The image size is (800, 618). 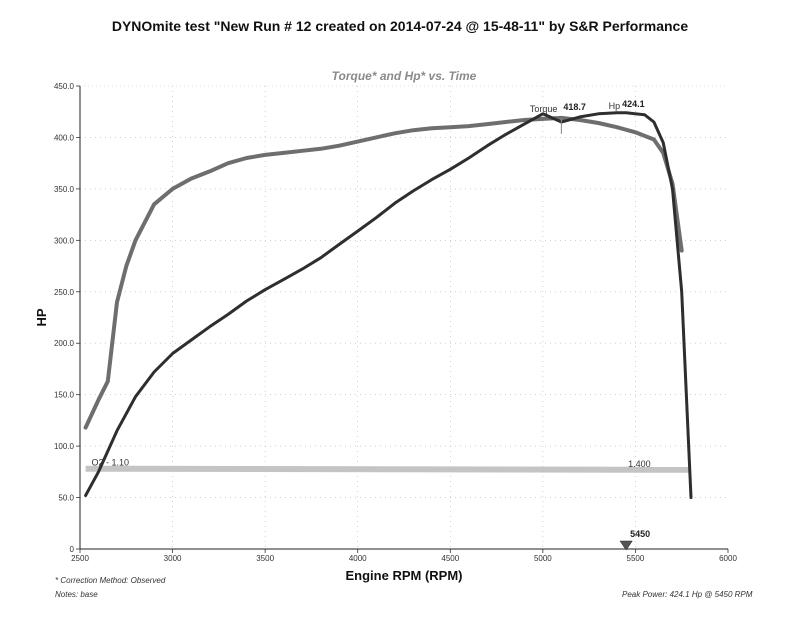 I want to click on peak-power-note: Peak Power: 424.1 Hp @ 5450 RPM, so click(x=687, y=594).